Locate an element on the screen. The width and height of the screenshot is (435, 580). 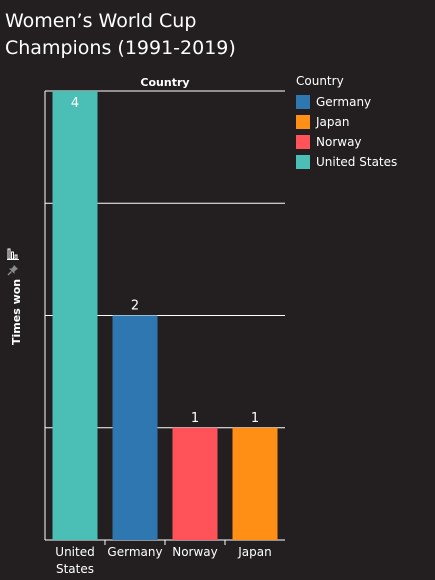
legend-item-united-states: United States is located at coordinates (346, 162).